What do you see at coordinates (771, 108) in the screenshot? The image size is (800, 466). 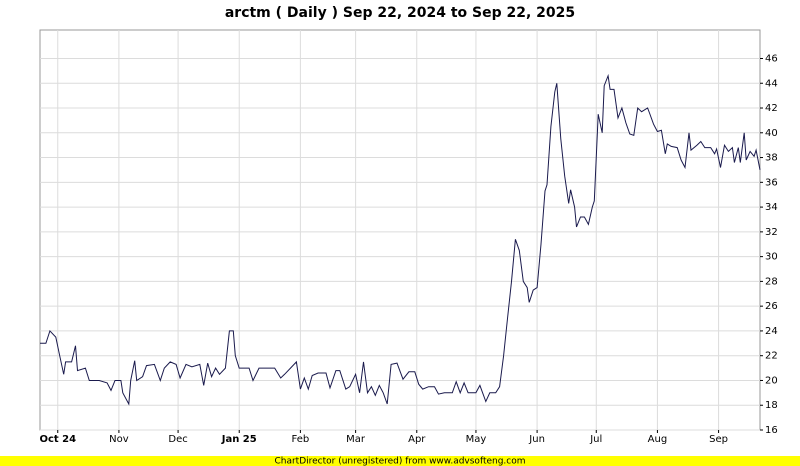 I see `y-tick-label: 42` at bounding box center [771, 108].